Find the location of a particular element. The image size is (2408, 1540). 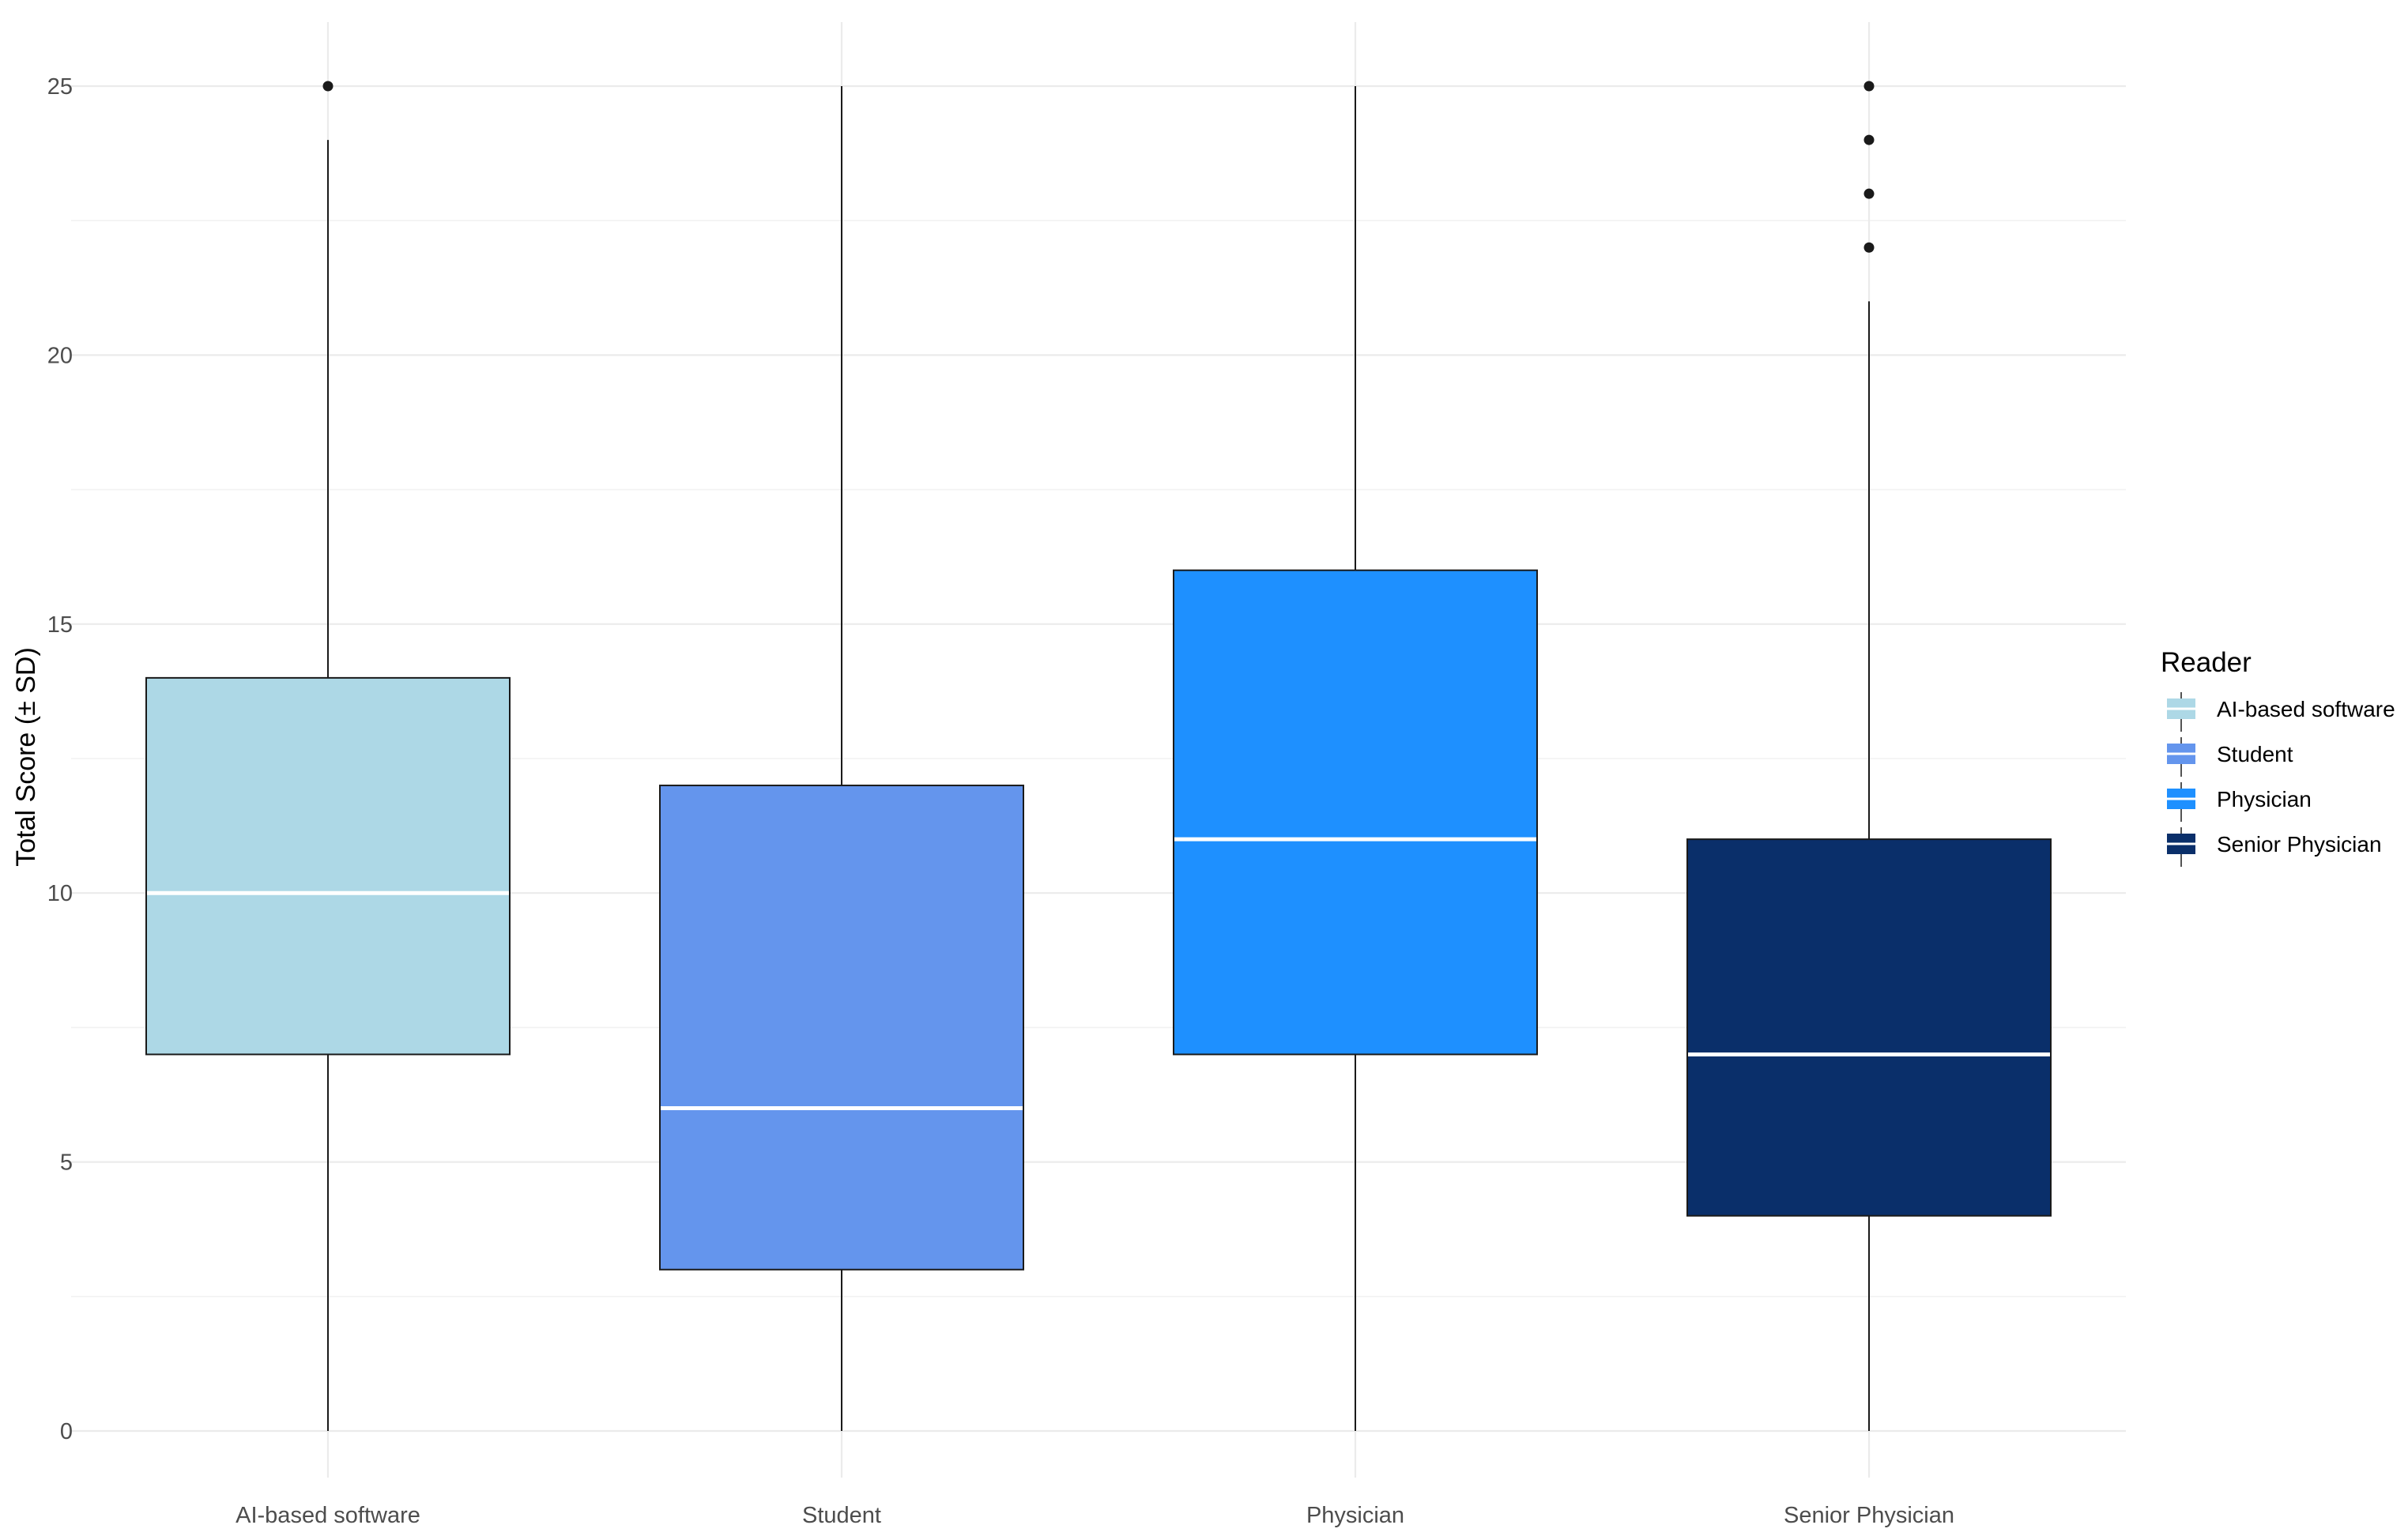

y-tick-label: 0 is located at coordinates (67, 1431).